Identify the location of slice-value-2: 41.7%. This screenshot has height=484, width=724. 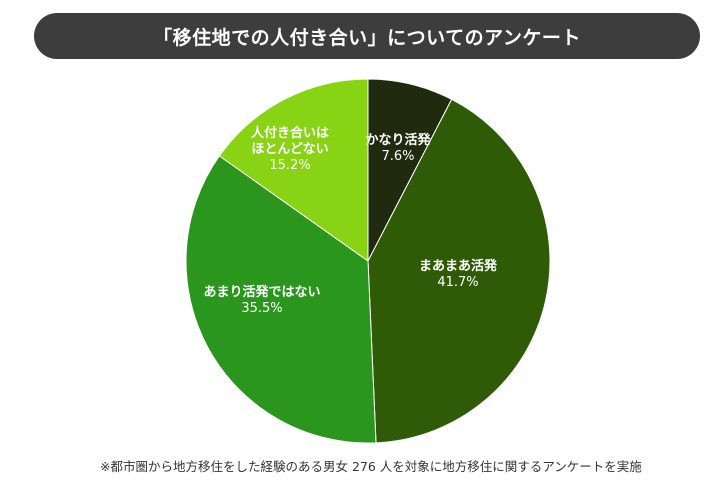
(457, 282).